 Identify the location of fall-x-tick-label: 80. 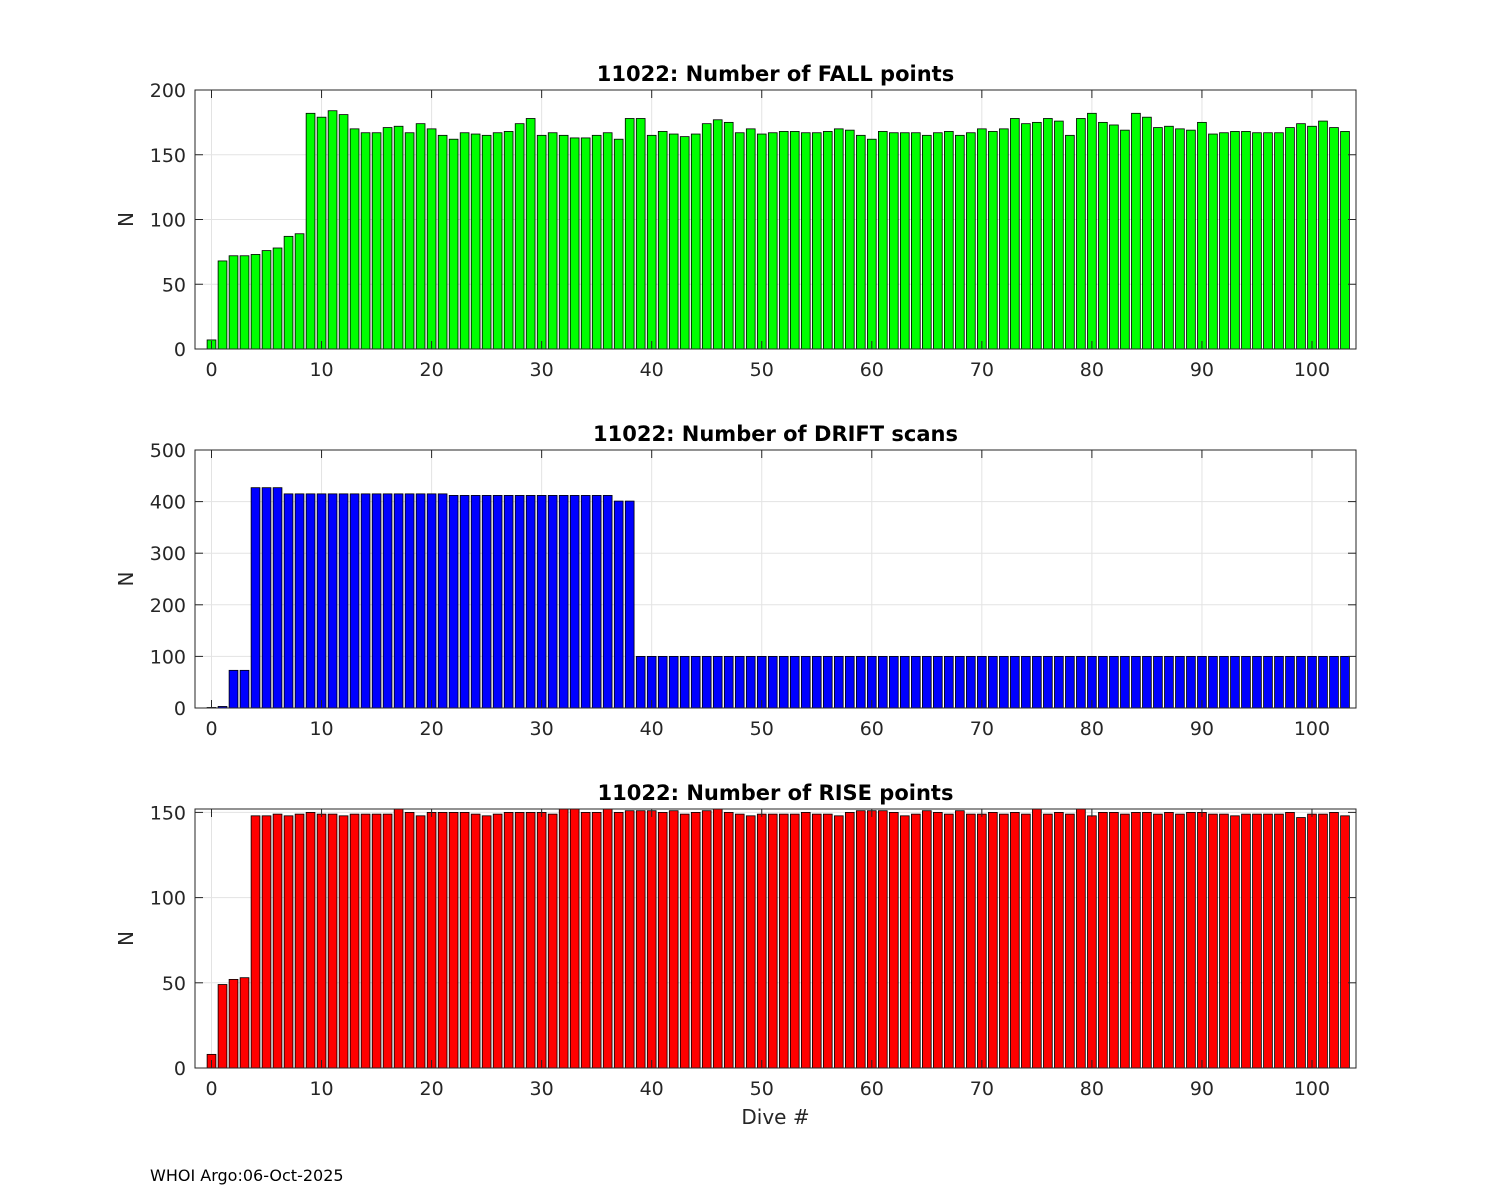
(1092, 370).